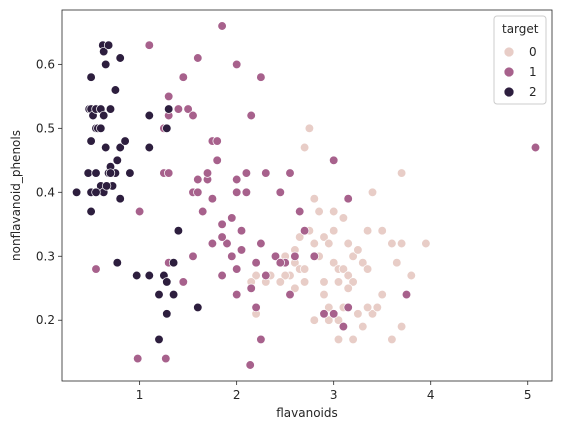 The height and width of the screenshot is (432, 567). What do you see at coordinates (45, 128) in the screenshot?
I see `y-tick-label-0.5: 0.5` at bounding box center [45, 128].